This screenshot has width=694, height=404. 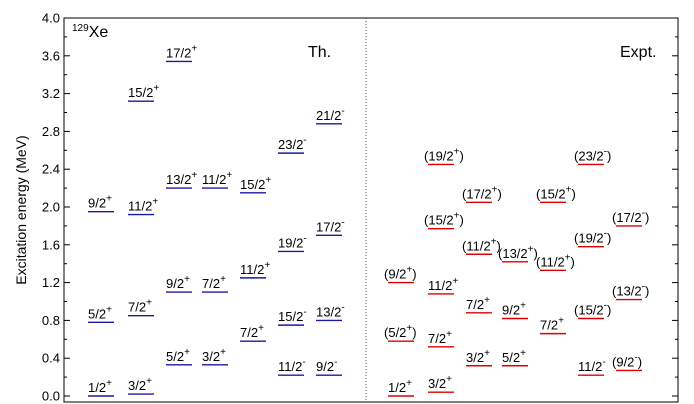 What do you see at coordinates (181, 51) in the screenshot?
I see `level-label: 17/2+` at bounding box center [181, 51].